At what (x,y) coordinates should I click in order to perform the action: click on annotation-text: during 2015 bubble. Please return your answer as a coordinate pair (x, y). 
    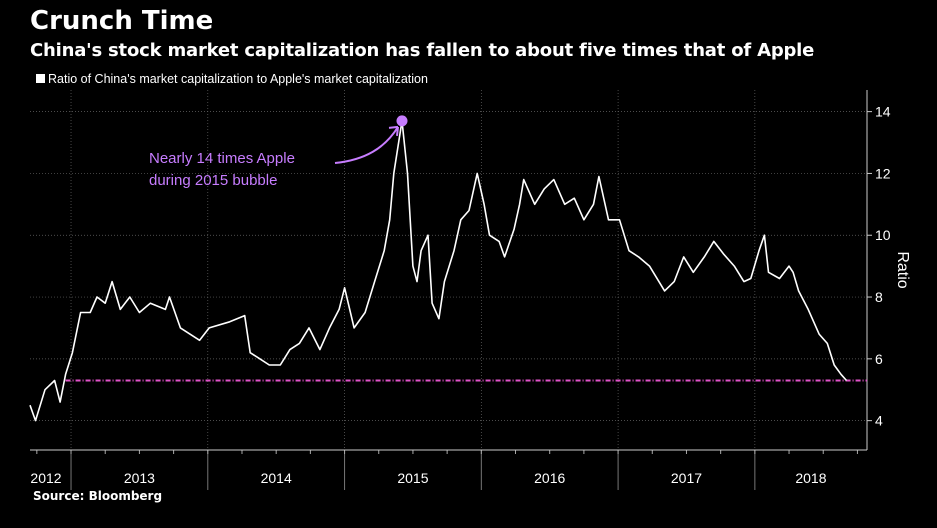
    Looking at the image, I should click on (213, 180).